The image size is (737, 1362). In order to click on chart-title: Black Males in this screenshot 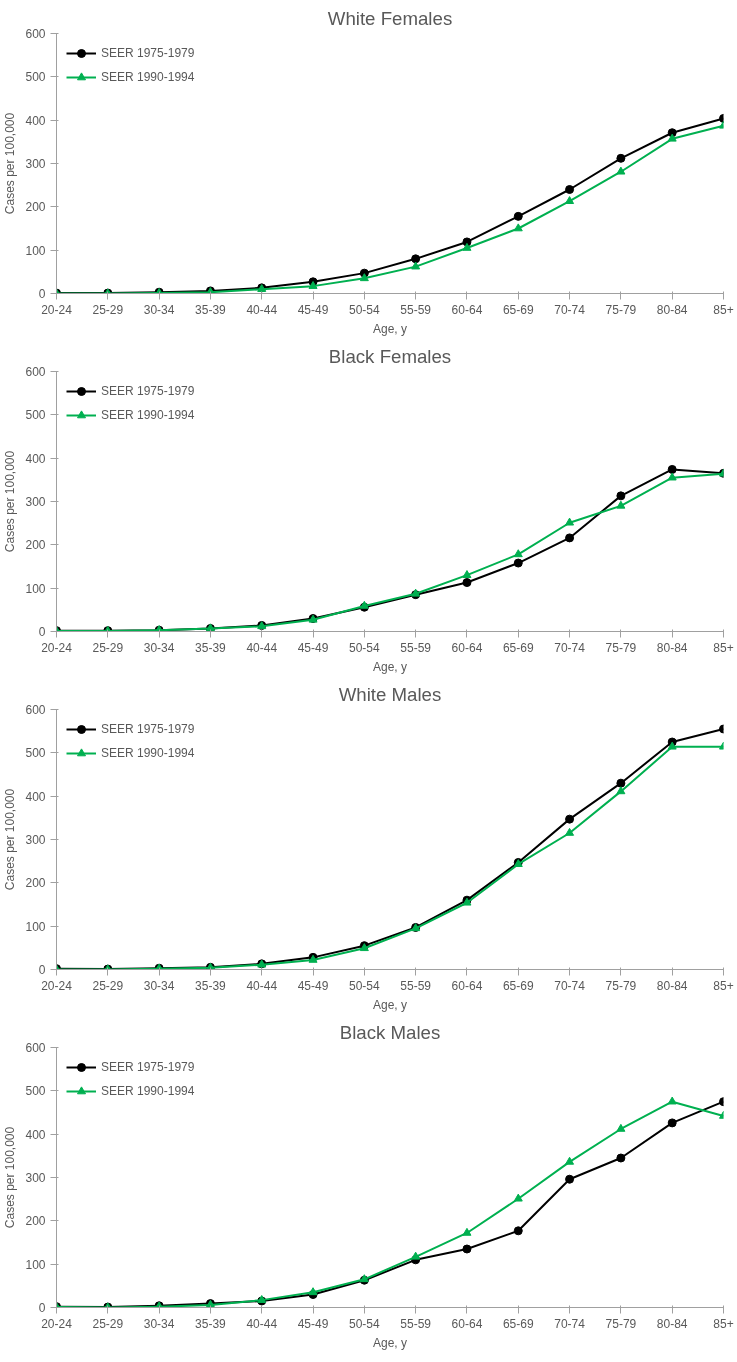, I will do `click(390, 1032)`.